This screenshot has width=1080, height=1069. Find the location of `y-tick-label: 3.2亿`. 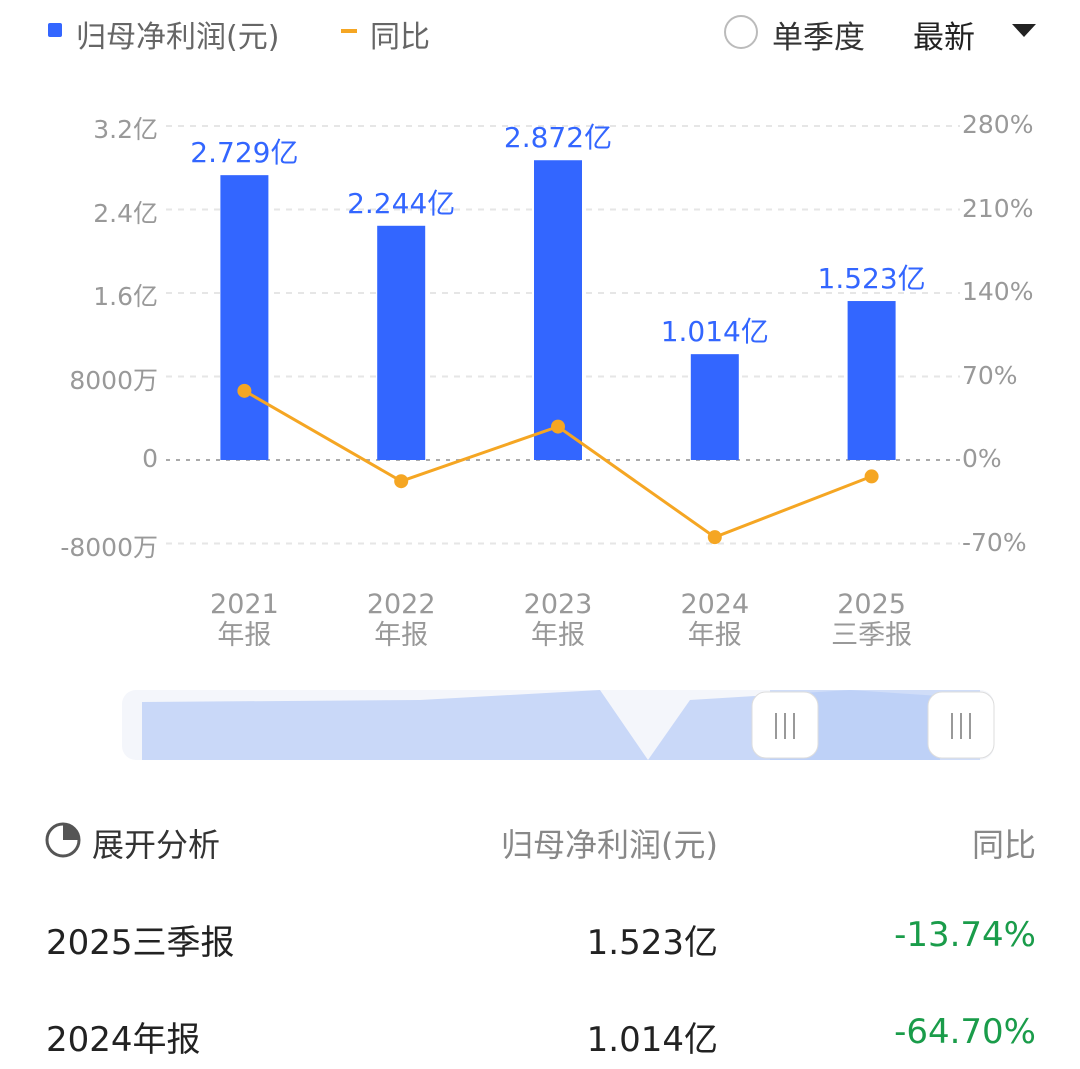

y-tick-label: 3.2亿 is located at coordinates (125, 129).